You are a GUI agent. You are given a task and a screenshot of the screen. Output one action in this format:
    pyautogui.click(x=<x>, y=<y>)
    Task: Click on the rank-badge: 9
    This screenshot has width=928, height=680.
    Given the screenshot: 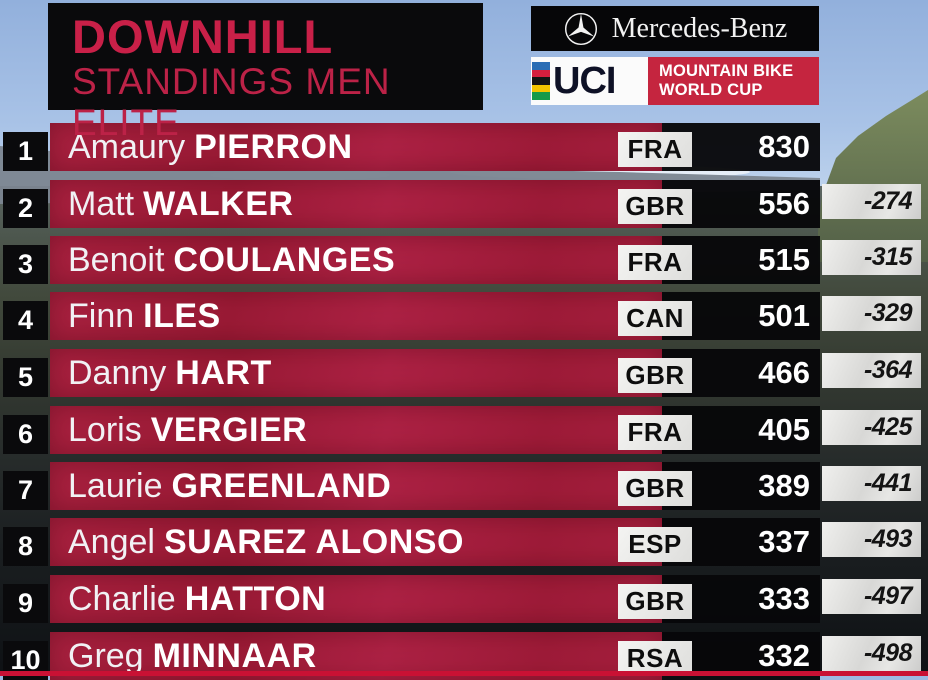 What is the action you would take?
    pyautogui.click(x=25, y=603)
    